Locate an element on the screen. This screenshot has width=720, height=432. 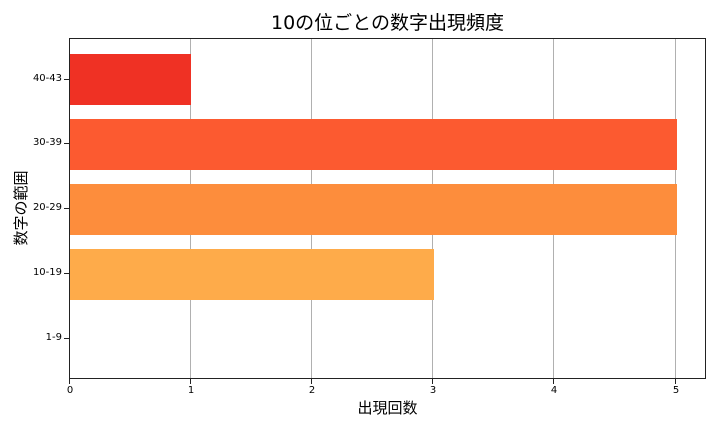
ytick-label: 40-43 is located at coordinates (47, 78).